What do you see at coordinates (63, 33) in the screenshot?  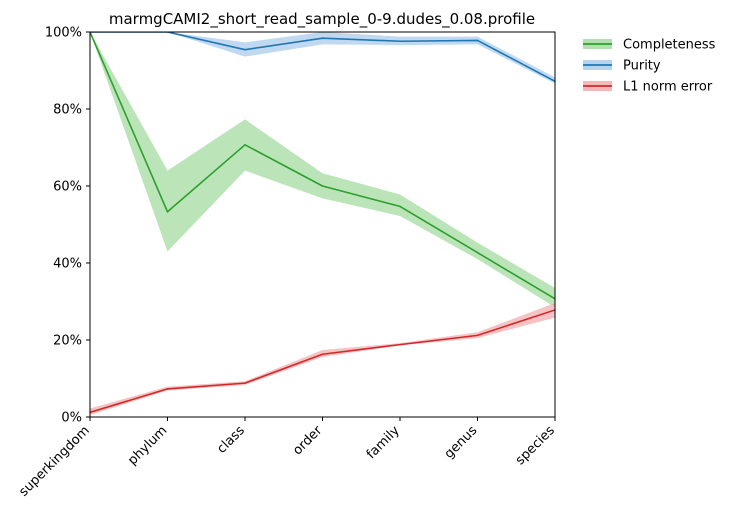 I see `y-tick-label: 100%` at bounding box center [63, 33].